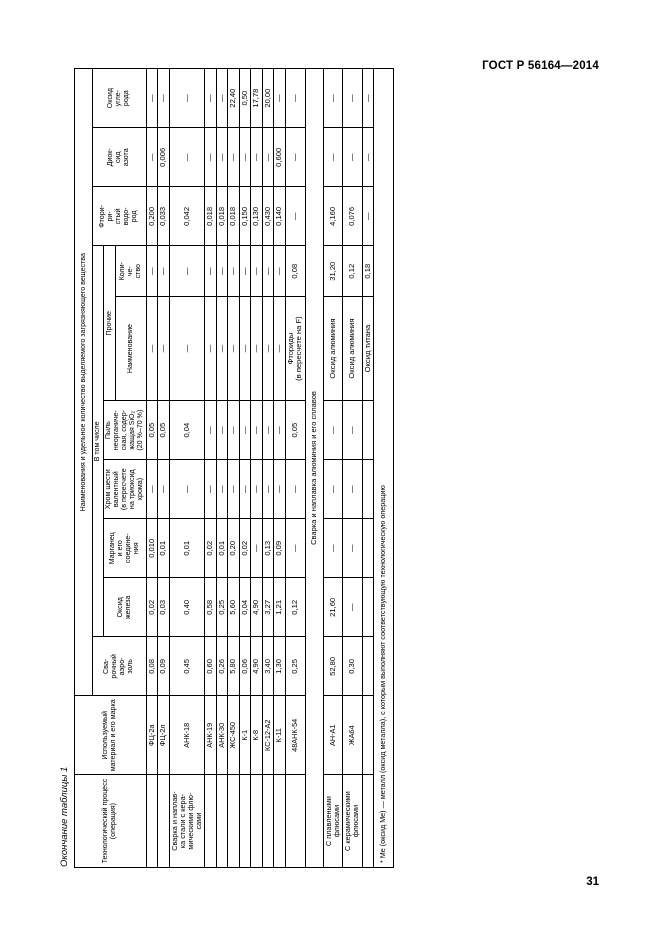 This screenshot has height=936, width=661. I want to click on cell-fluoride: 0,430, so click(268, 216).